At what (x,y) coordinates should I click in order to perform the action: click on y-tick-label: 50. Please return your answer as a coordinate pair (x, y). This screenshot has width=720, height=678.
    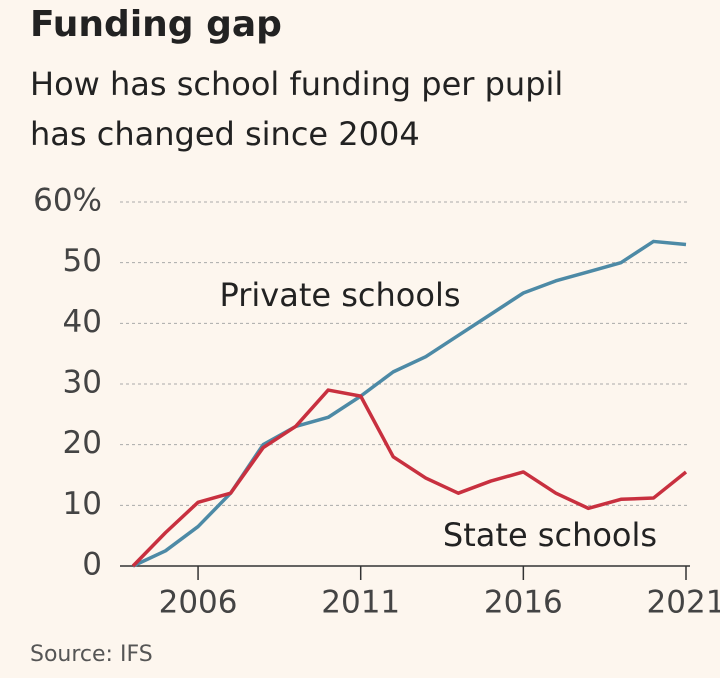
    Looking at the image, I should click on (82, 261).